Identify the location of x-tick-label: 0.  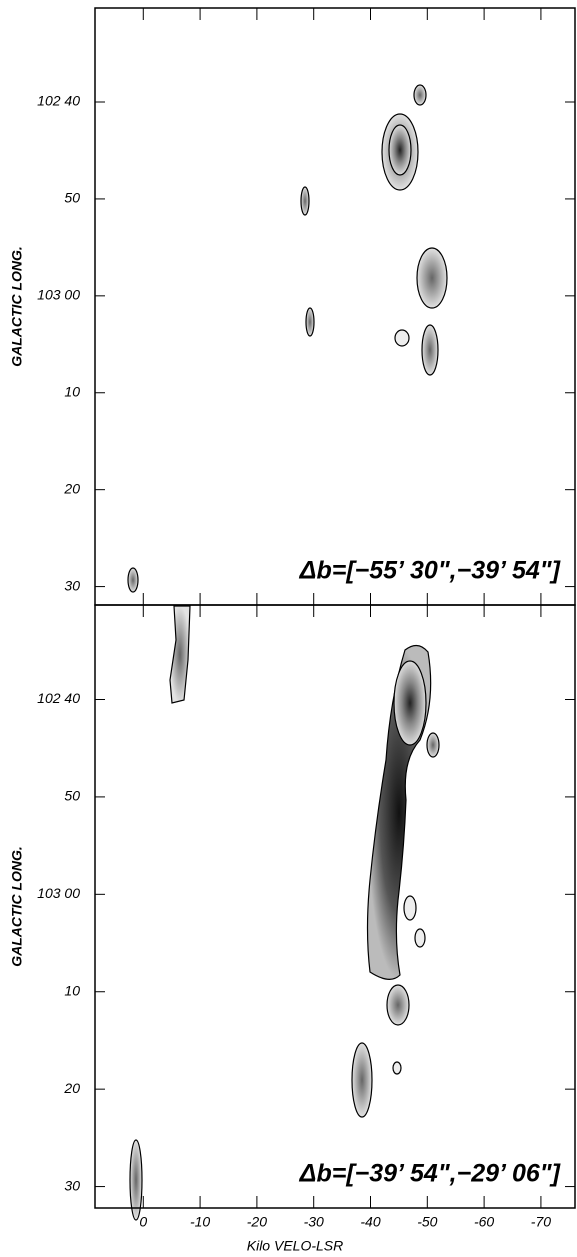
(143, 1222).